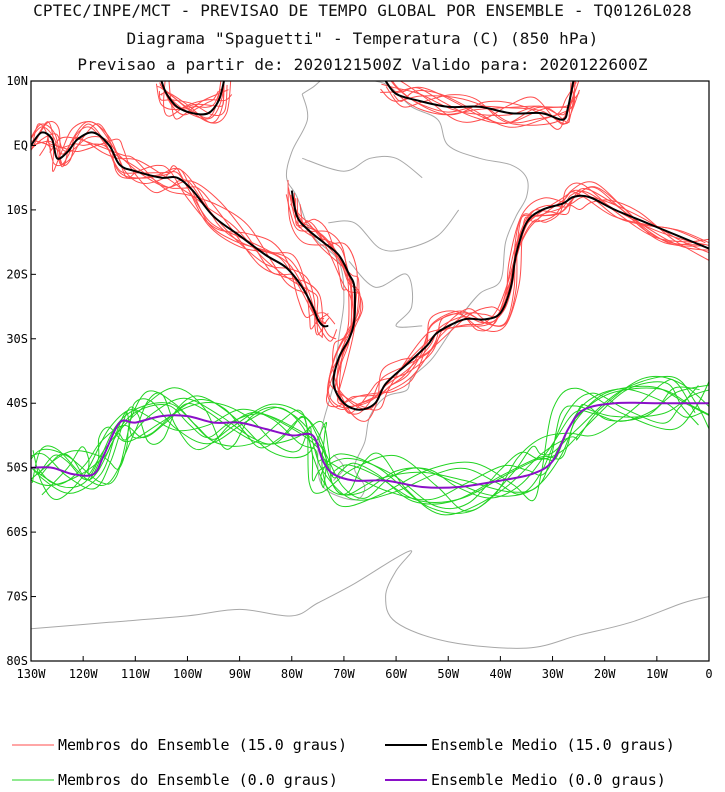 This screenshot has width=725, height=792. I want to click on x-tick-label: 110W, so click(136, 674).